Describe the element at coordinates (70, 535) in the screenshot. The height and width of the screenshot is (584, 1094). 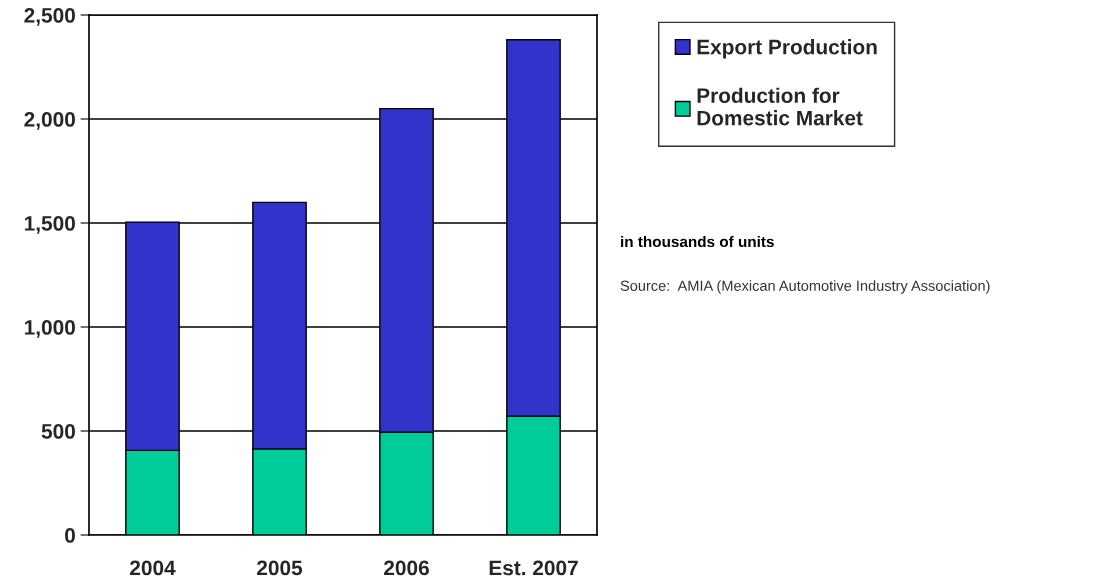
I see `y-tick-label: 0` at that location.